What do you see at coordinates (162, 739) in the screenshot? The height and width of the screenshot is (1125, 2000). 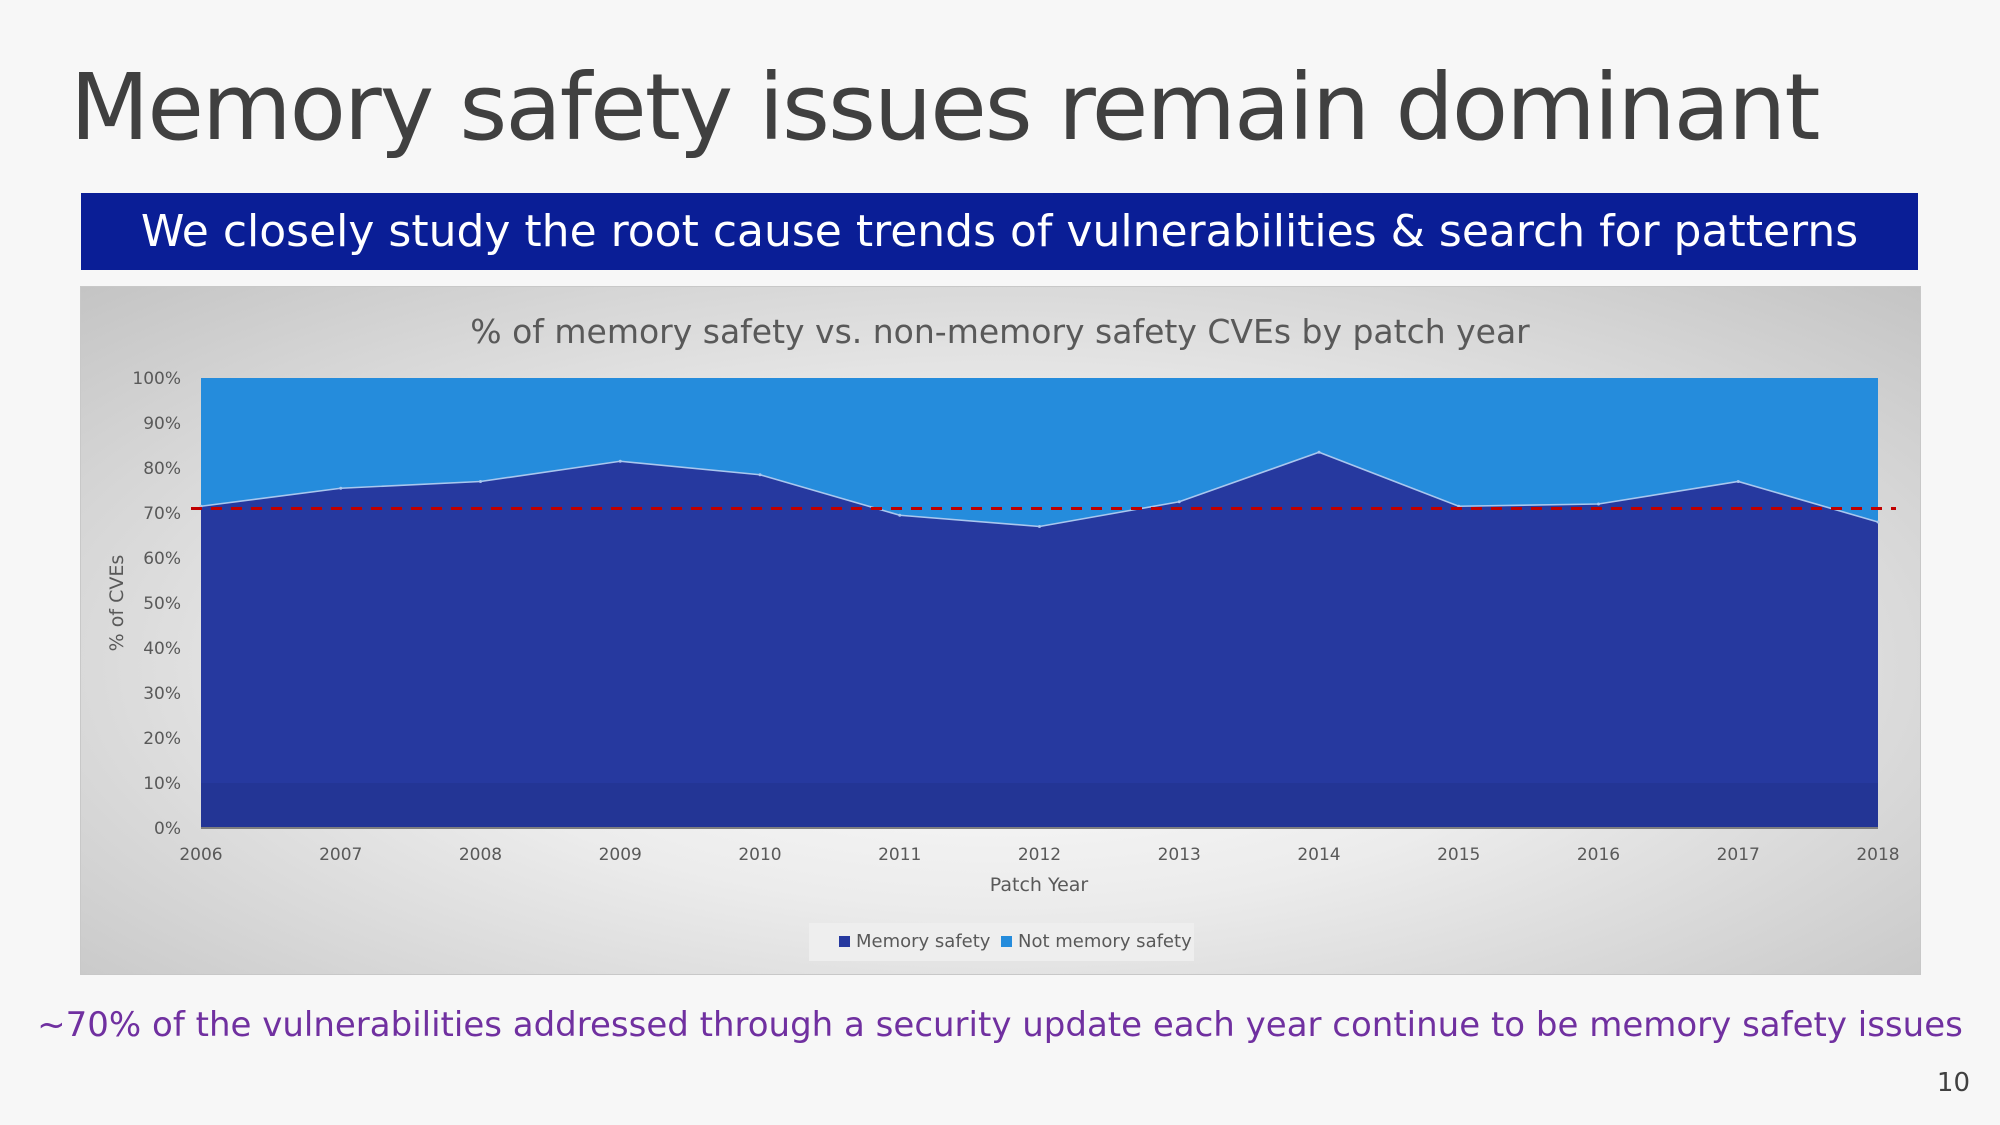 I see `y-tick-label: 20%` at bounding box center [162, 739].